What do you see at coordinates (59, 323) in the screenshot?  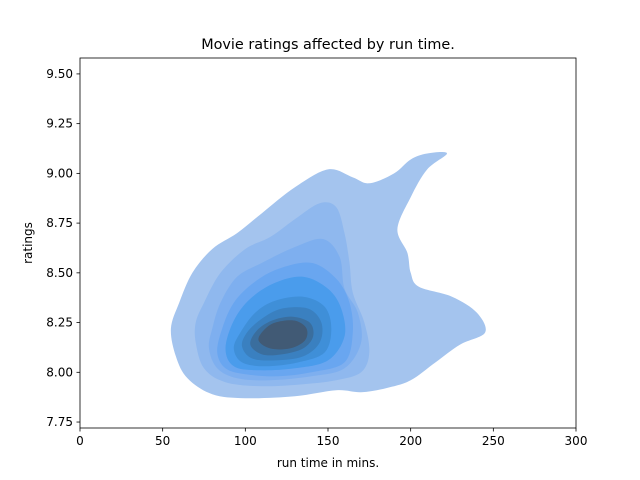 I see `y-tick-label: 8.25` at bounding box center [59, 323].